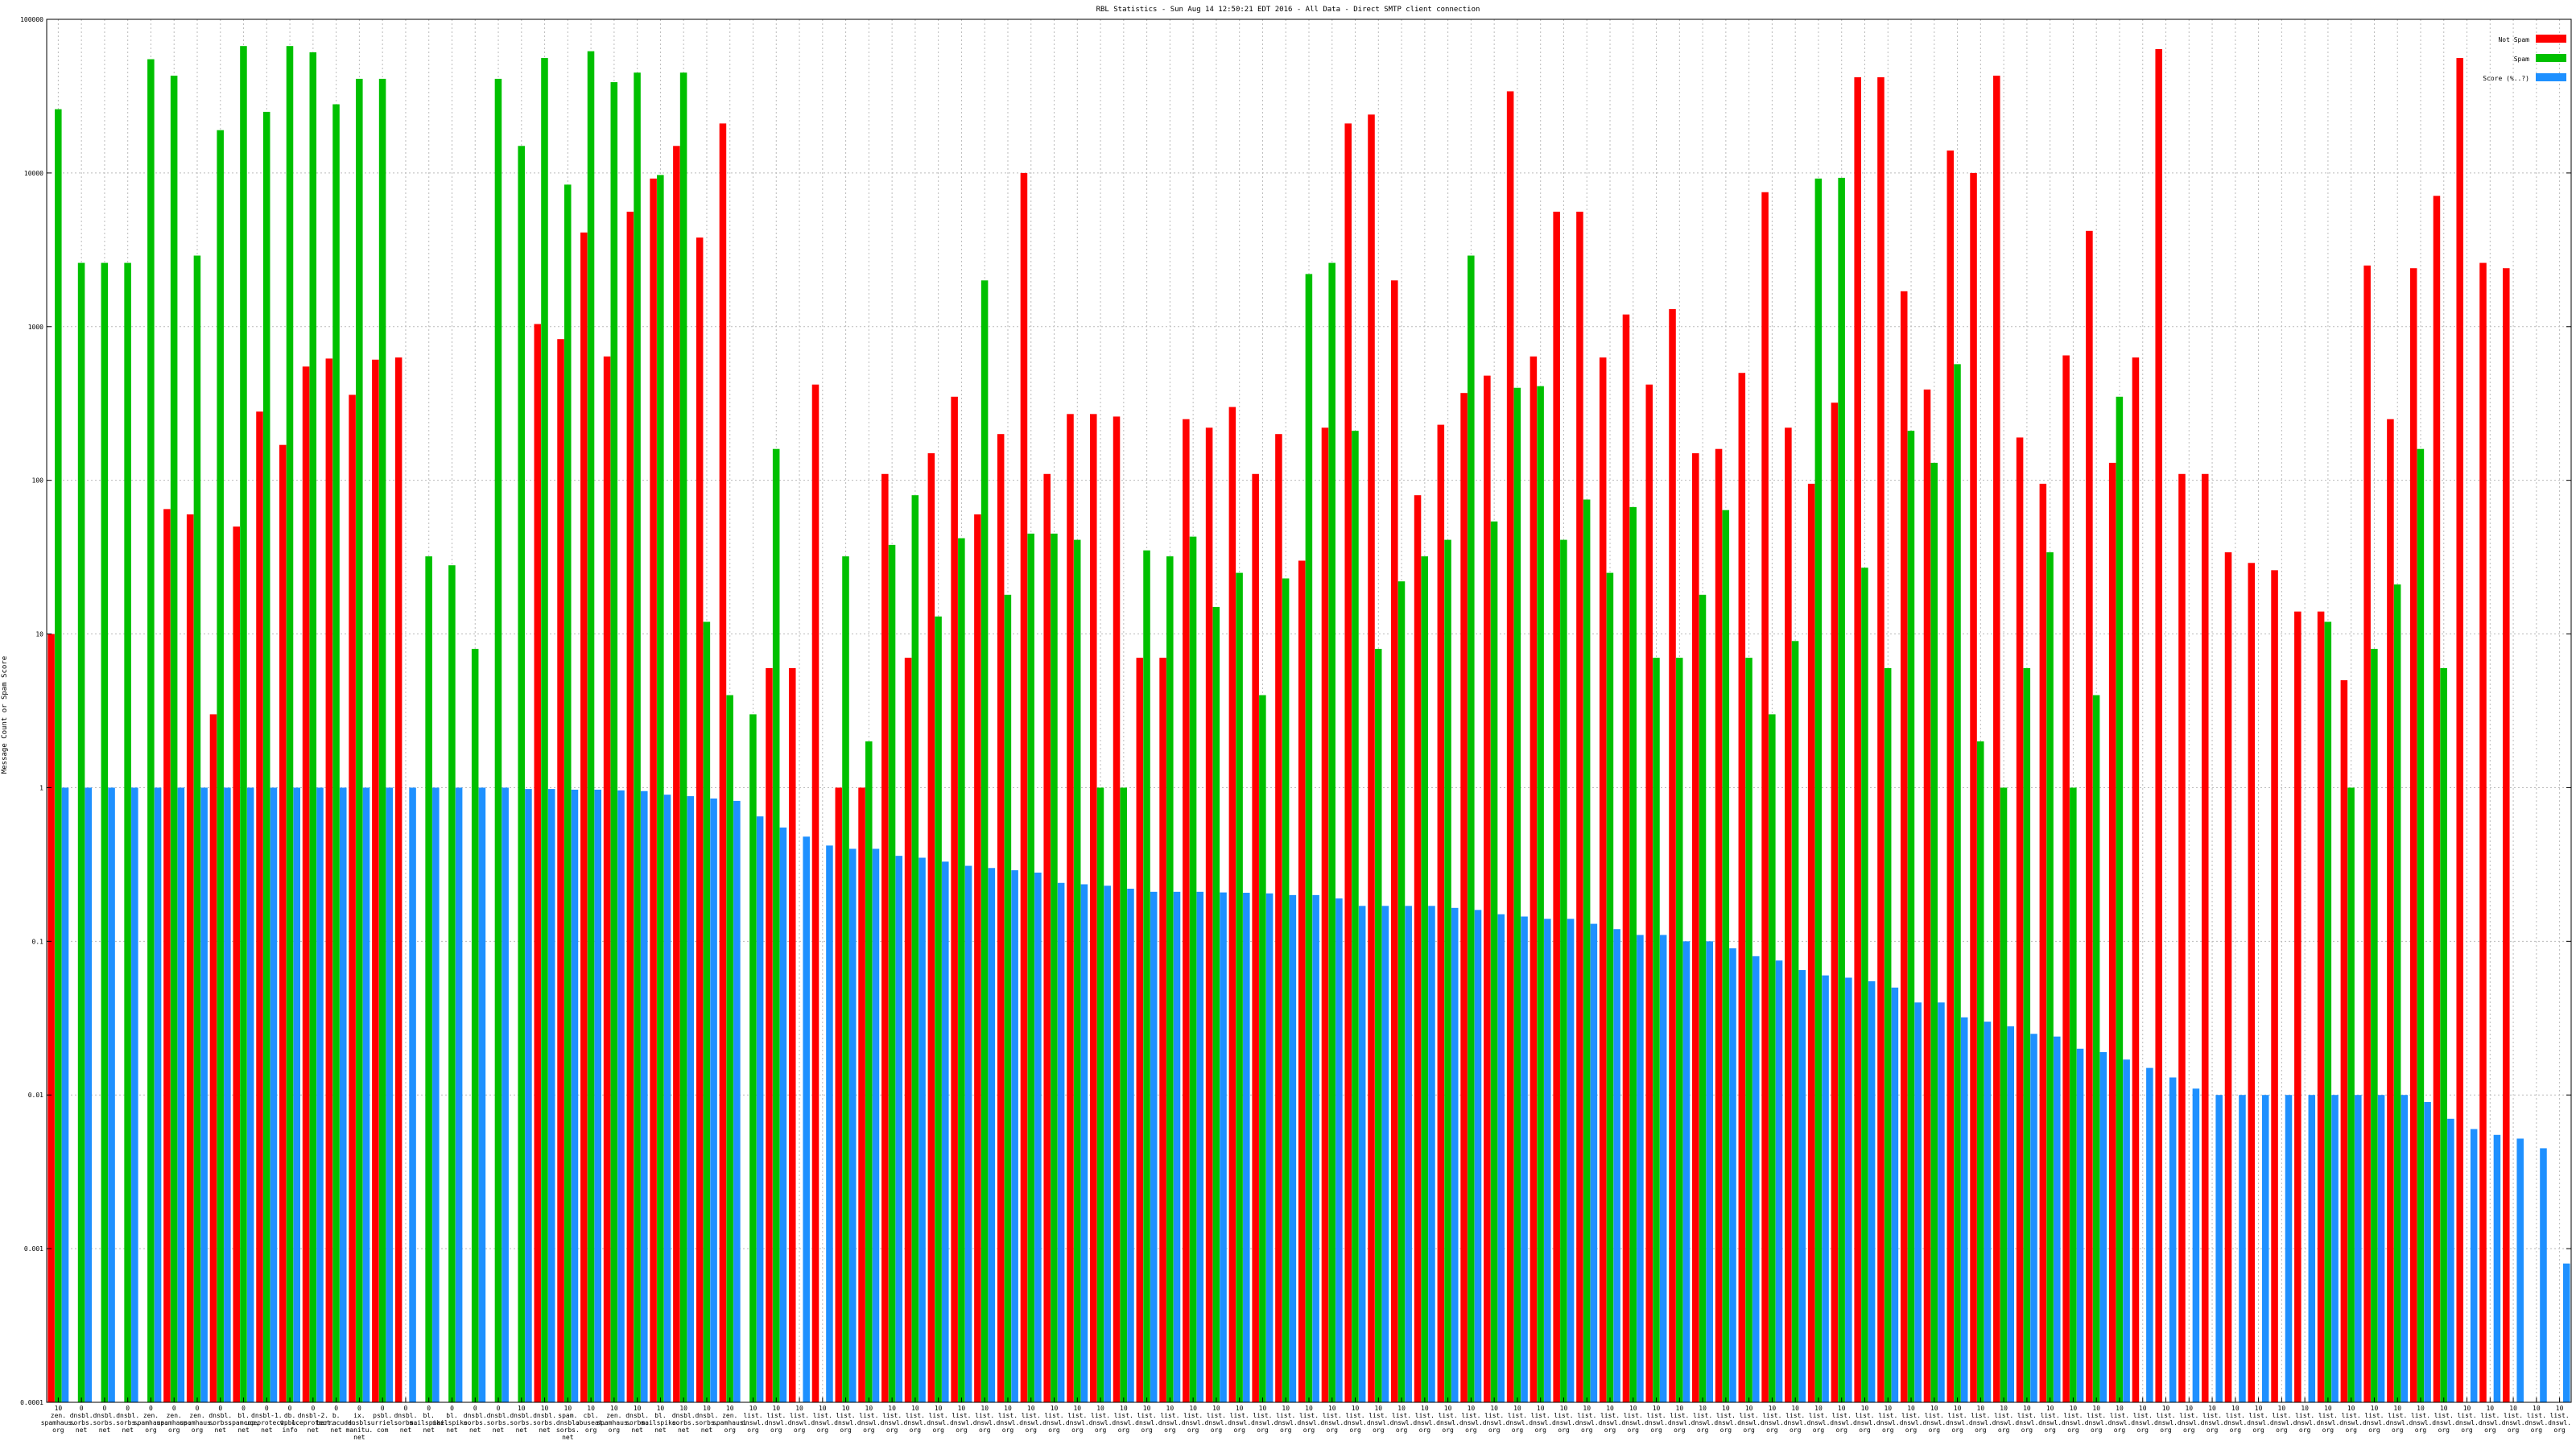 This screenshot has height=1449, width=2576. Describe the element at coordinates (41, 787) in the screenshot. I see `y-tick-label: 1` at that location.